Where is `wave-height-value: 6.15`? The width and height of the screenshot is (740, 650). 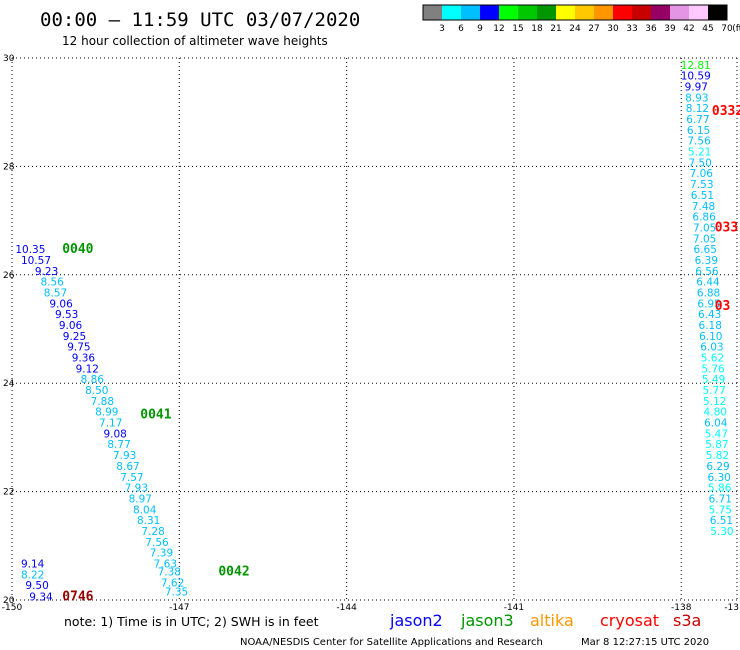
wave-height-value: 6.15 is located at coordinates (698, 131).